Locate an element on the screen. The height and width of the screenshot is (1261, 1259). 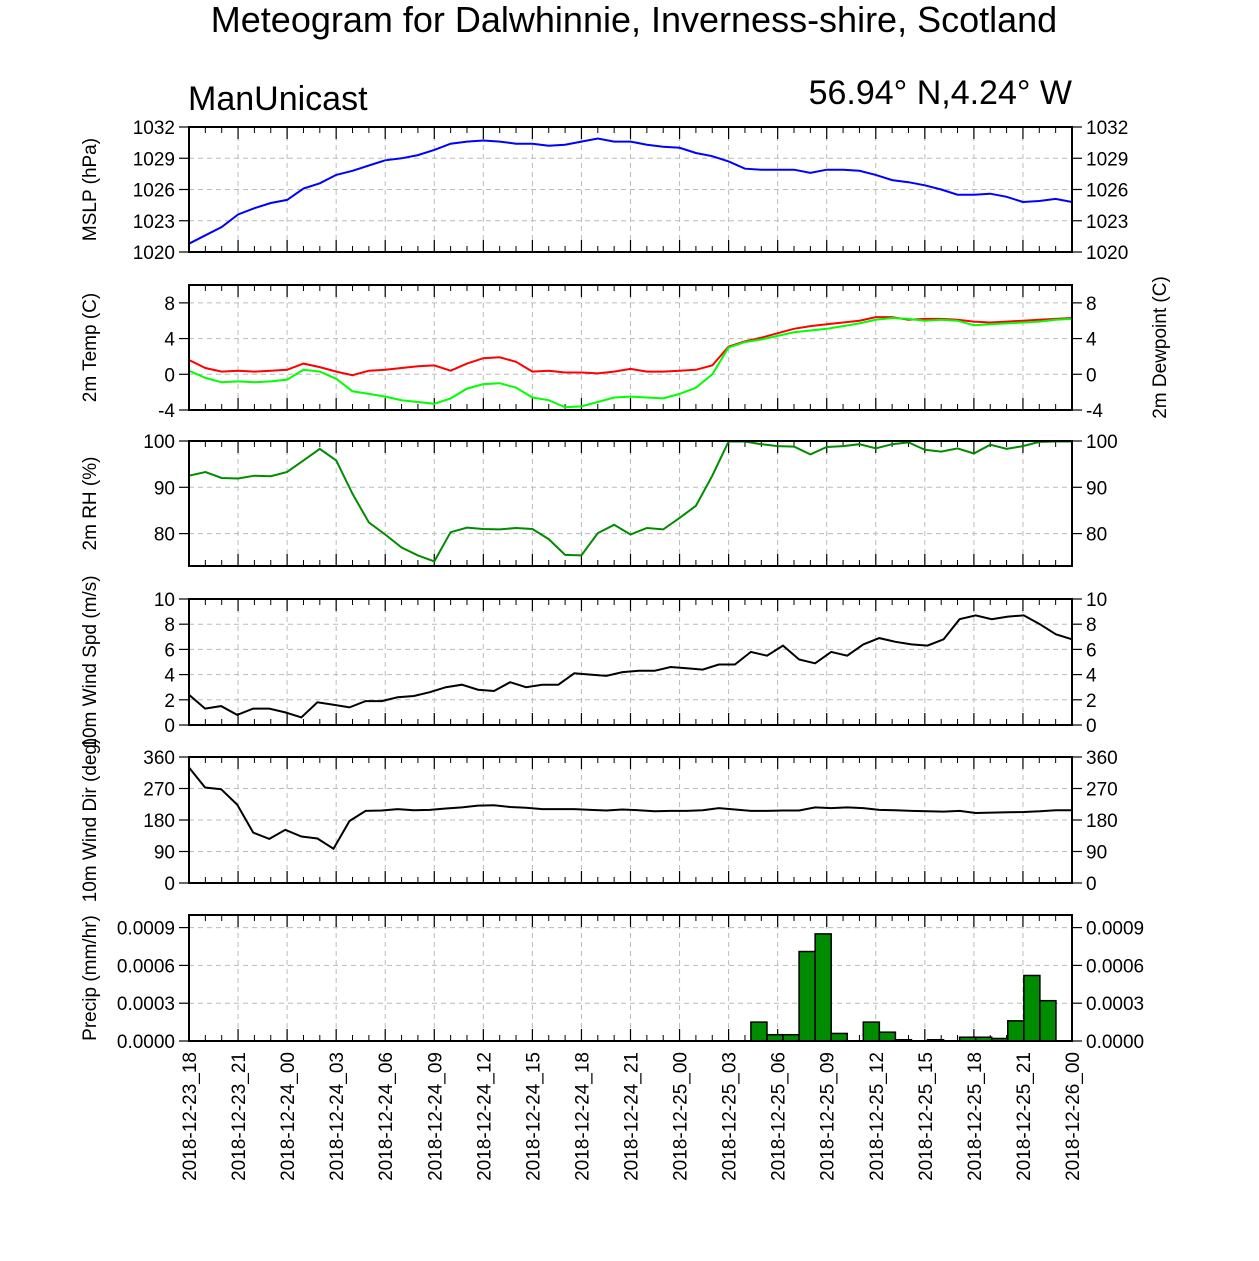
y-tick-label-right: 1023 is located at coordinates (1107, 222).